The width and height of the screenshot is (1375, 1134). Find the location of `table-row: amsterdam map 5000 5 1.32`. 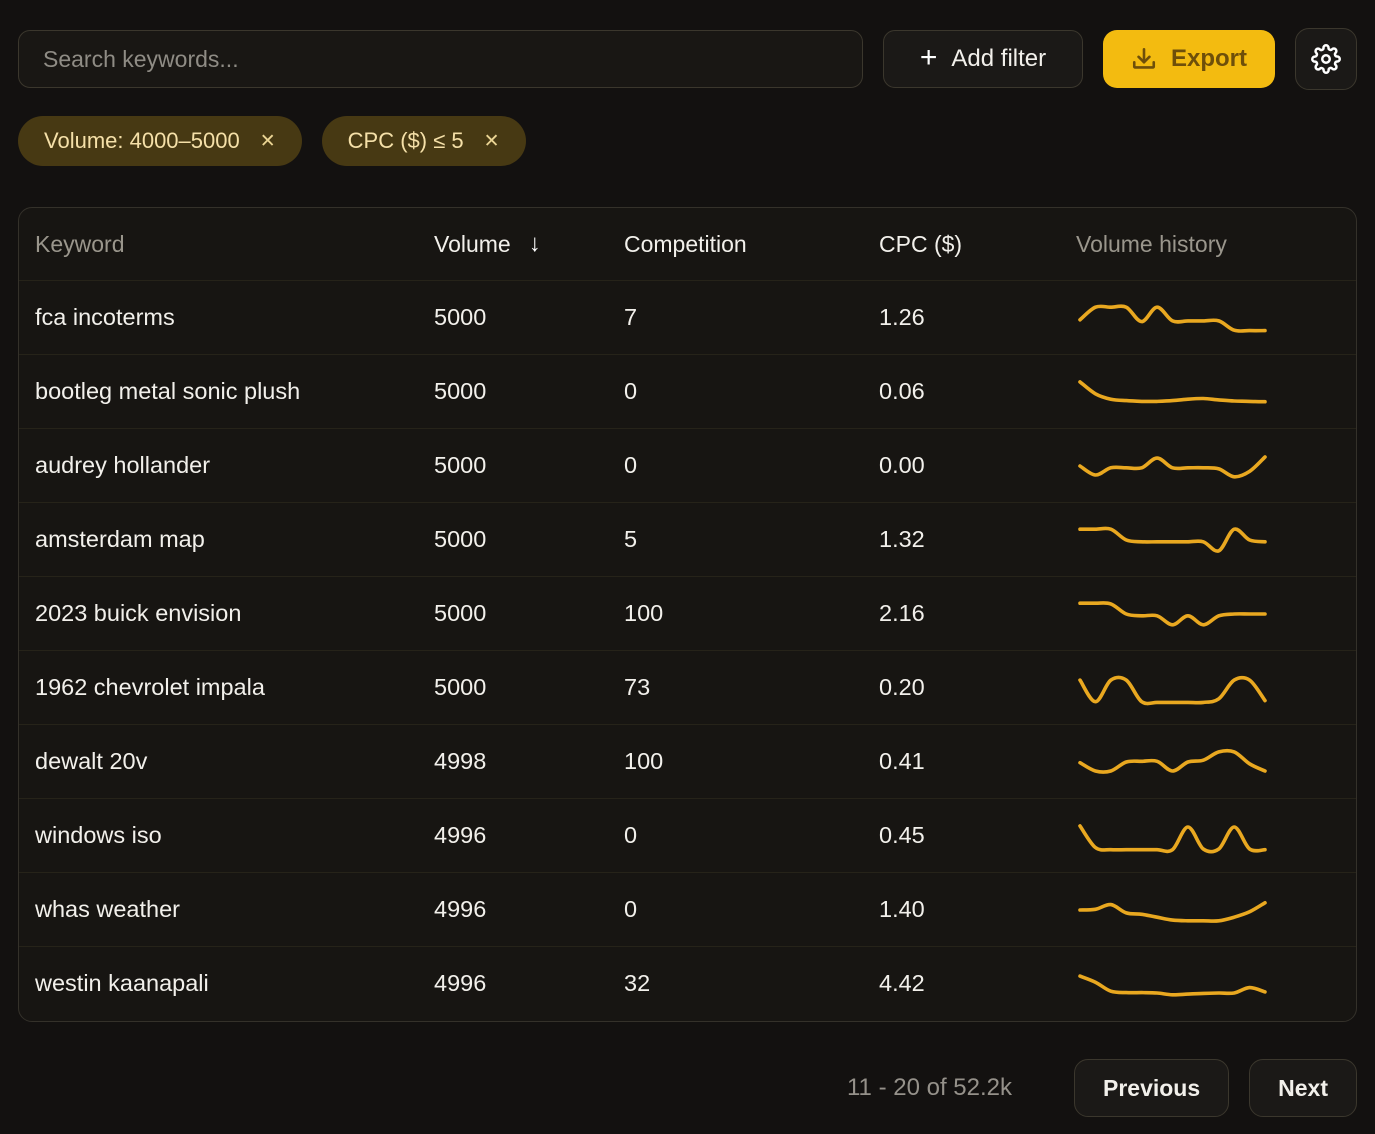

table-row: amsterdam map 5000 5 1.32 is located at coordinates (687, 539).